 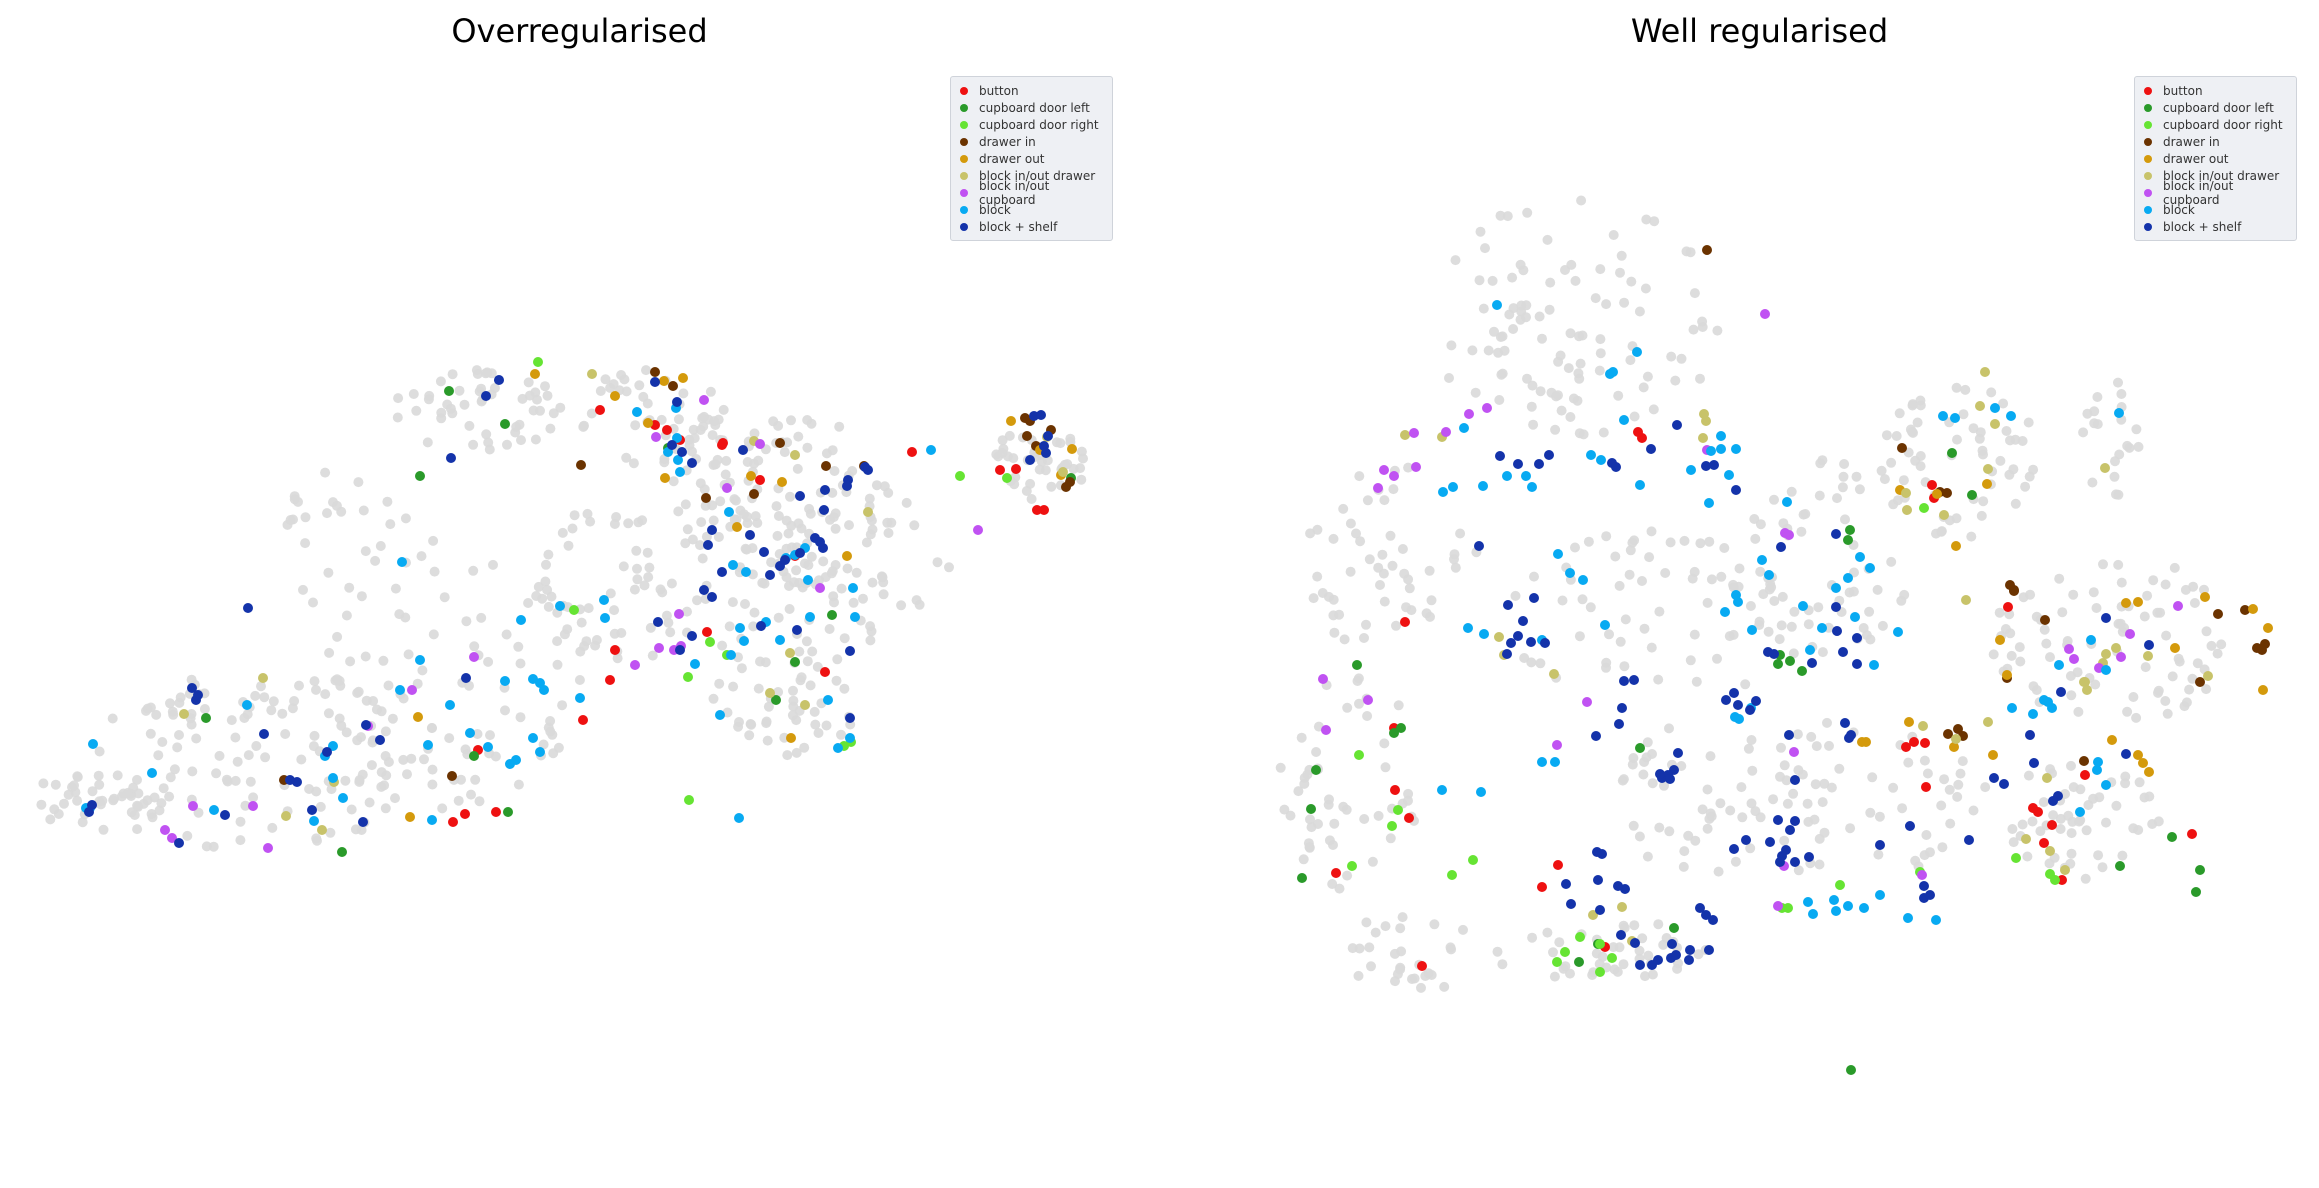 What do you see at coordinates (2196, 158) in the screenshot?
I see `legend-label: drawer out` at bounding box center [2196, 158].